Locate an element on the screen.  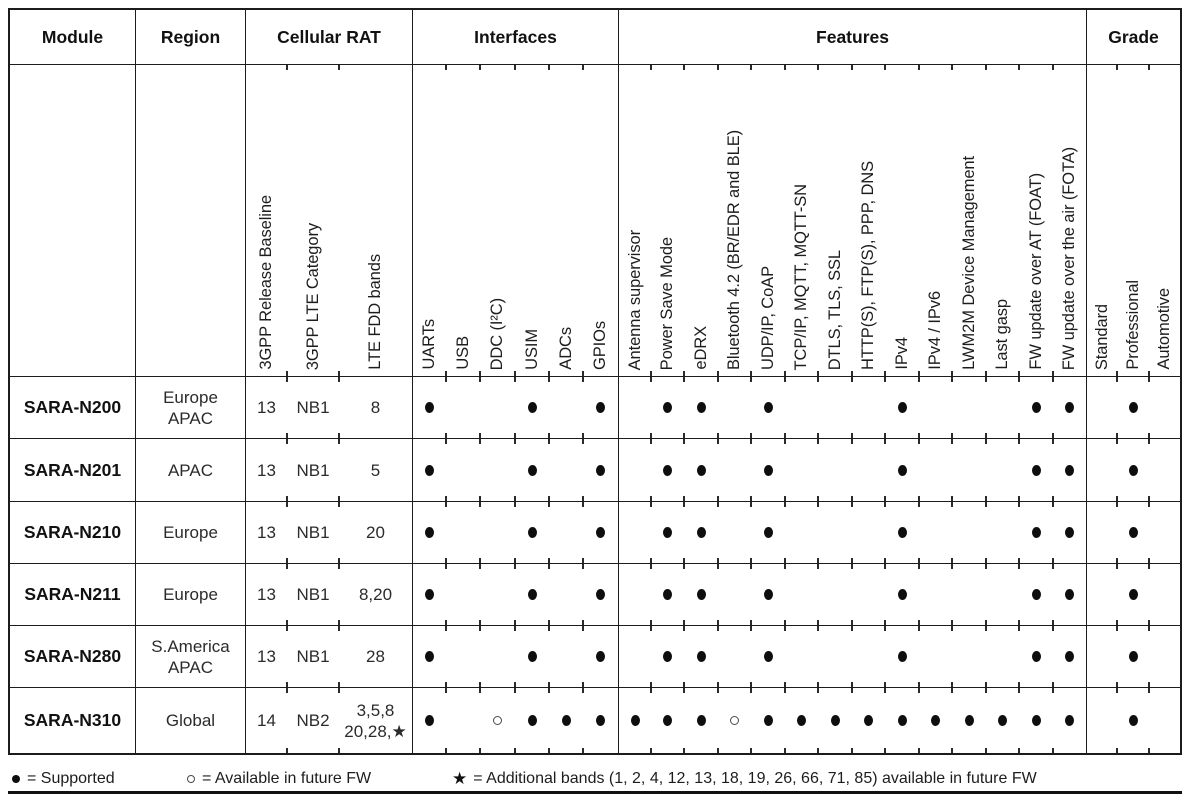
column-label: LWM2M Device Management is located at coordinates (968, 263).